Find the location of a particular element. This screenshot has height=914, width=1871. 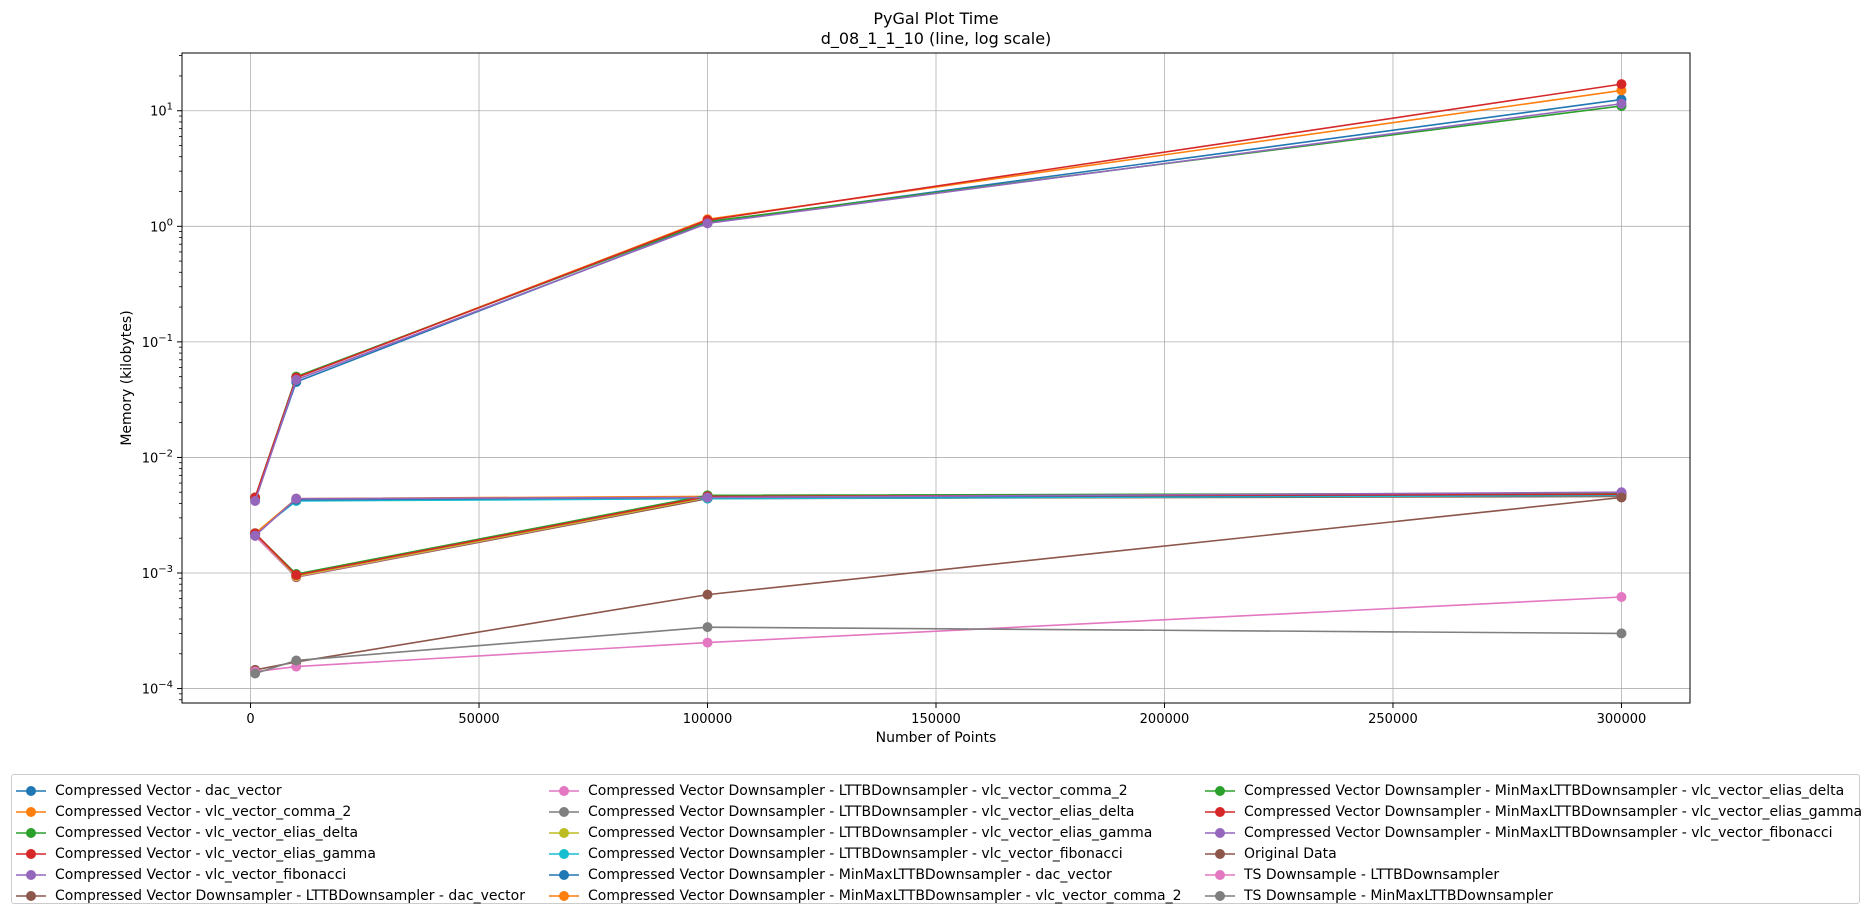

y-tick-exponent: 0 is located at coordinates (170, 222).